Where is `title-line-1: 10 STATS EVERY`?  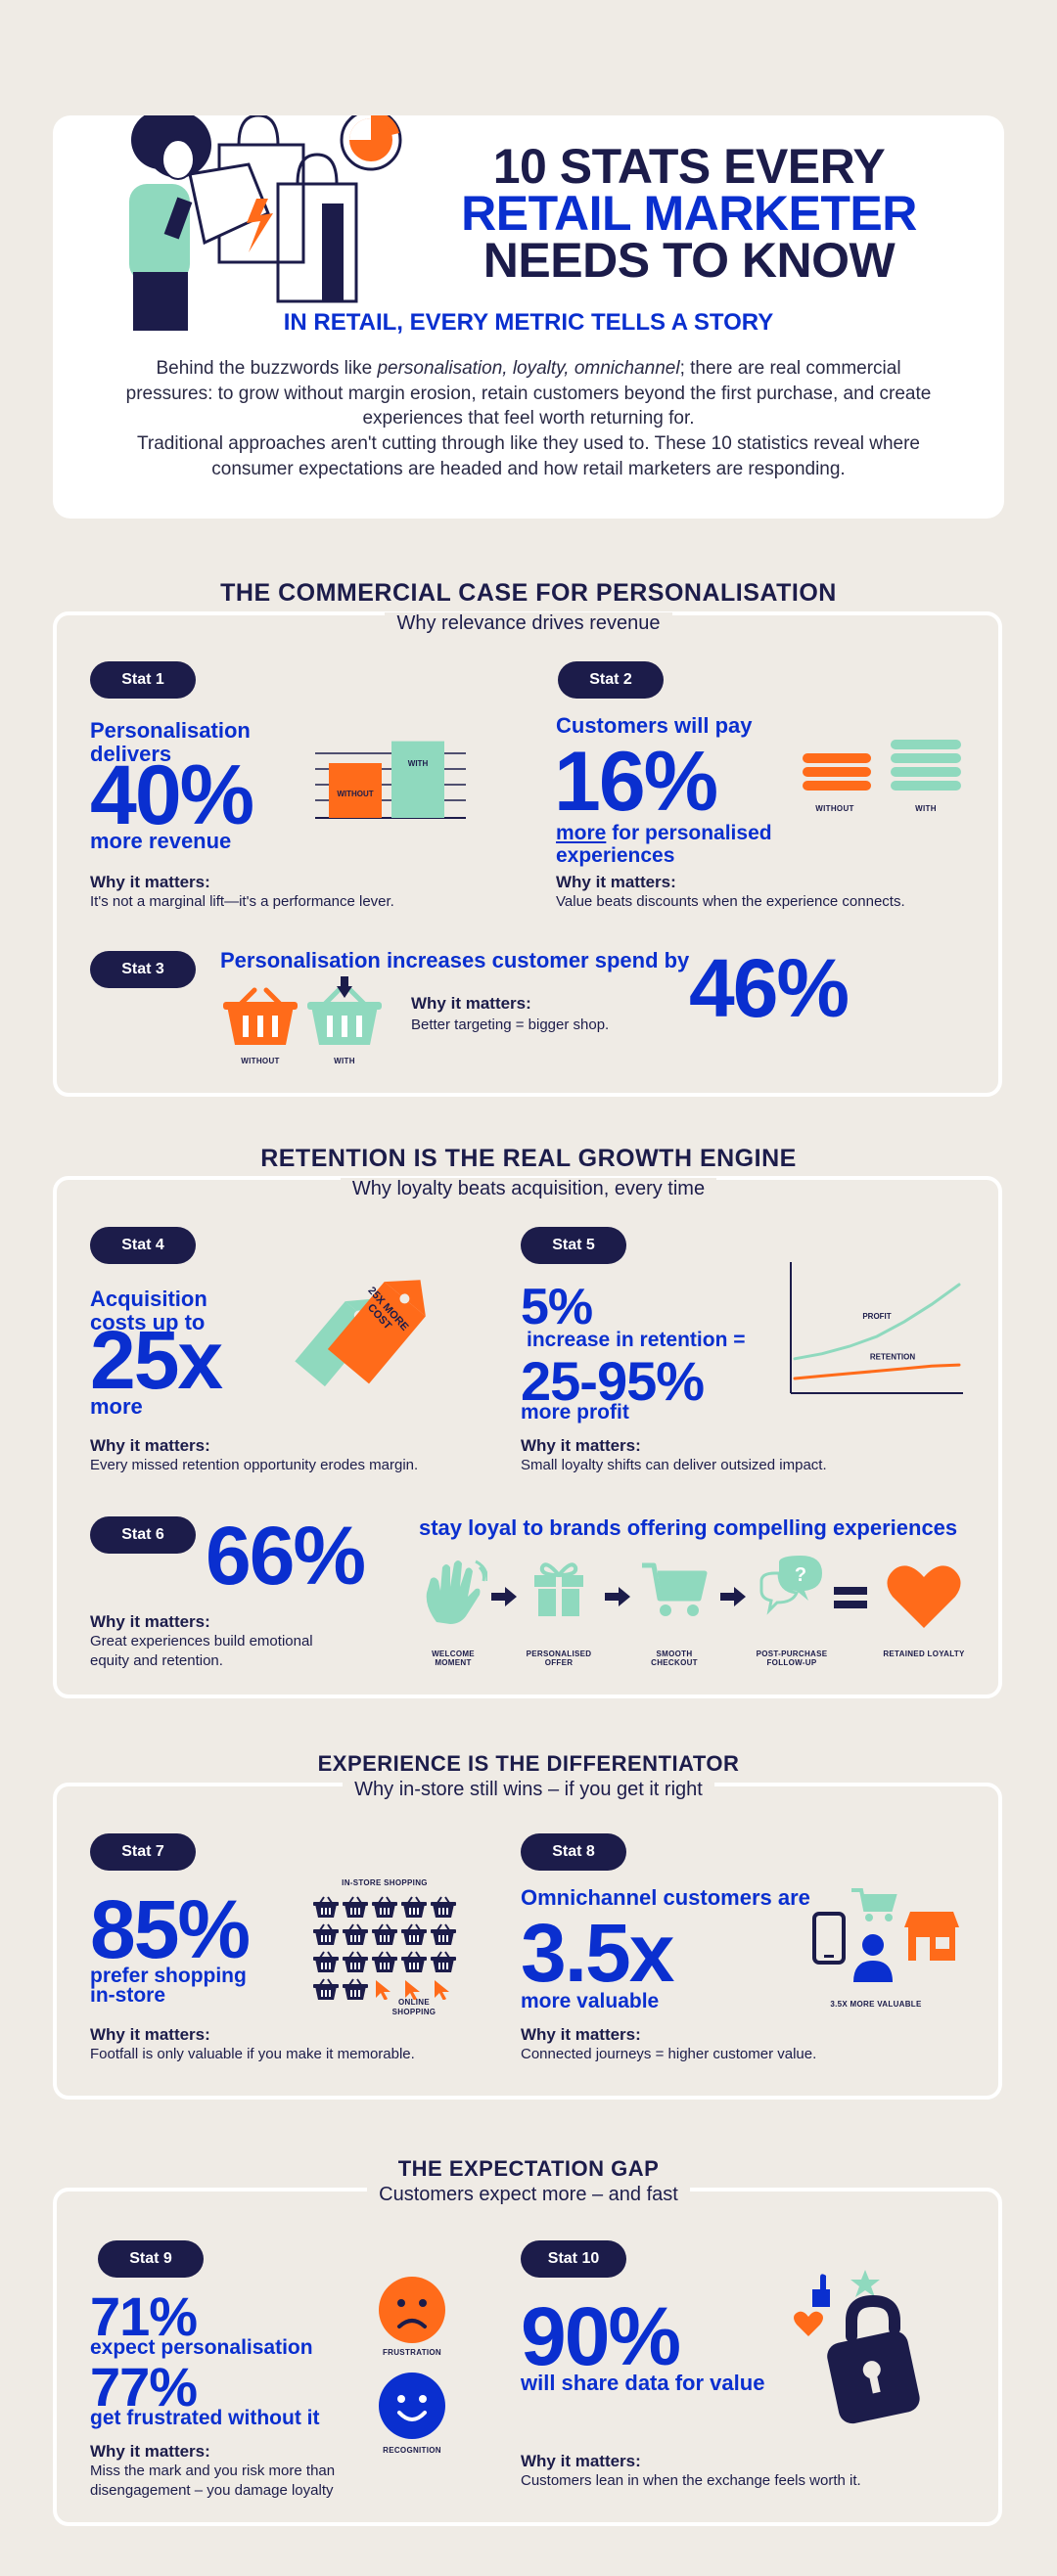
title-line-1: 10 STATS EVERY is located at coordinates (689, 166).